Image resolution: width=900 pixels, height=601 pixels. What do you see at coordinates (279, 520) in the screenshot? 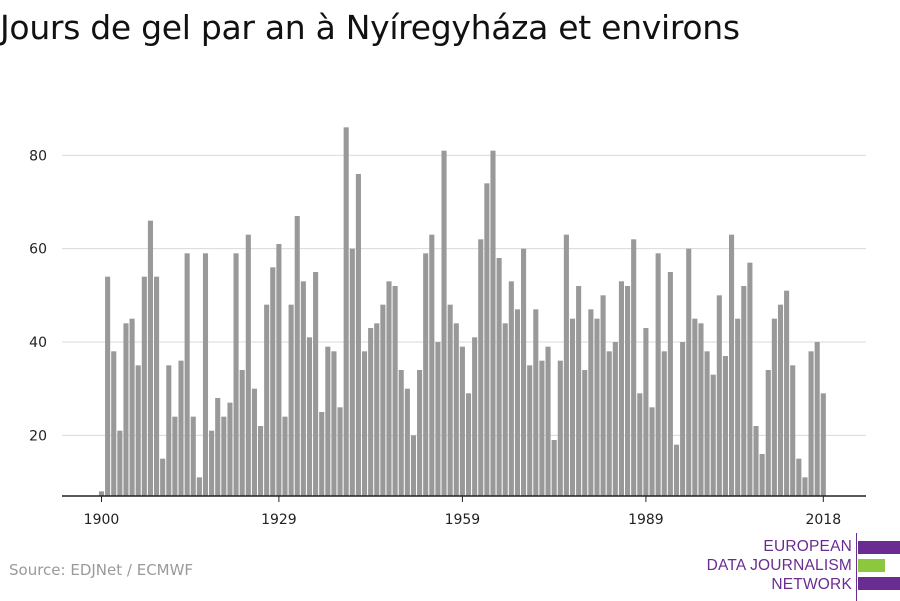
I see `x-tick-label: 1929` at bounding box center [279, 520].